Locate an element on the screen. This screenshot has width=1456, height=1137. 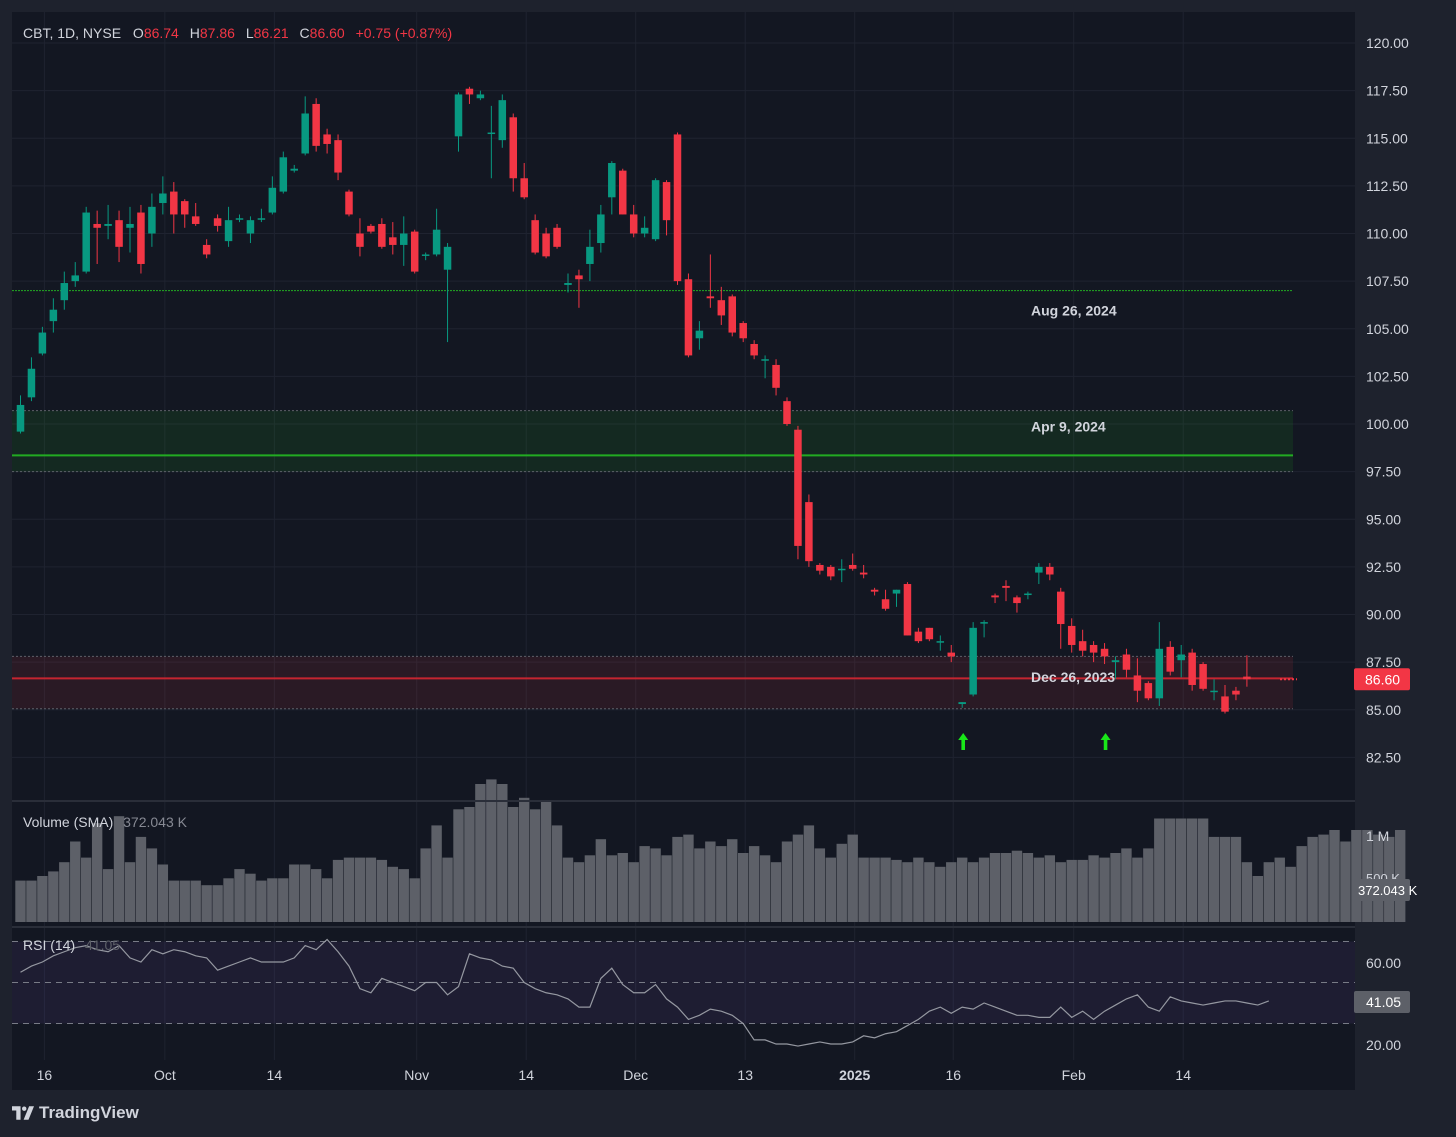
tradingview-logo: TradingView is located at coordinates (75, 1113).